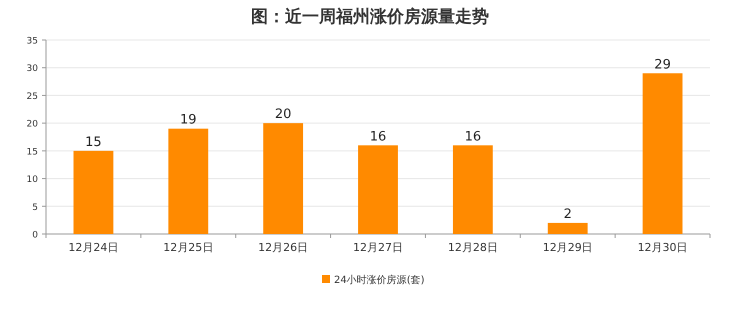 The width and height of the screenshot is (740, 312). Describe the element at coordinates (663, 247) in the screenshot. I see `x-tick-label: 12月30日` at that location.